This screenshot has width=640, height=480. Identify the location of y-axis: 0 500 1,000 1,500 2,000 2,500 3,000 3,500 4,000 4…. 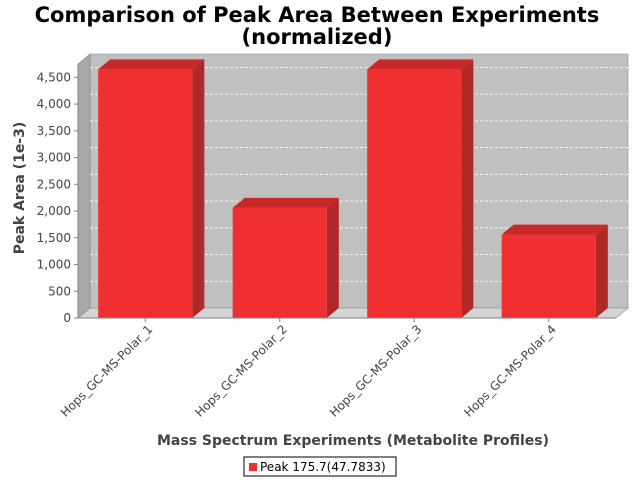
(58, 194).